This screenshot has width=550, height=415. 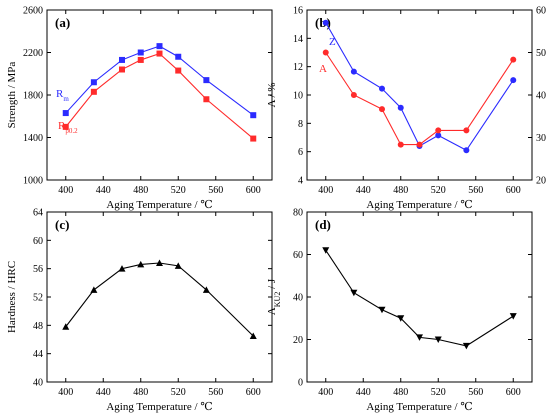 What do you see at coordinates (541, 11) in the screenshot?
I see `y2-tick-label: 60` at bounding box center [541, 11].